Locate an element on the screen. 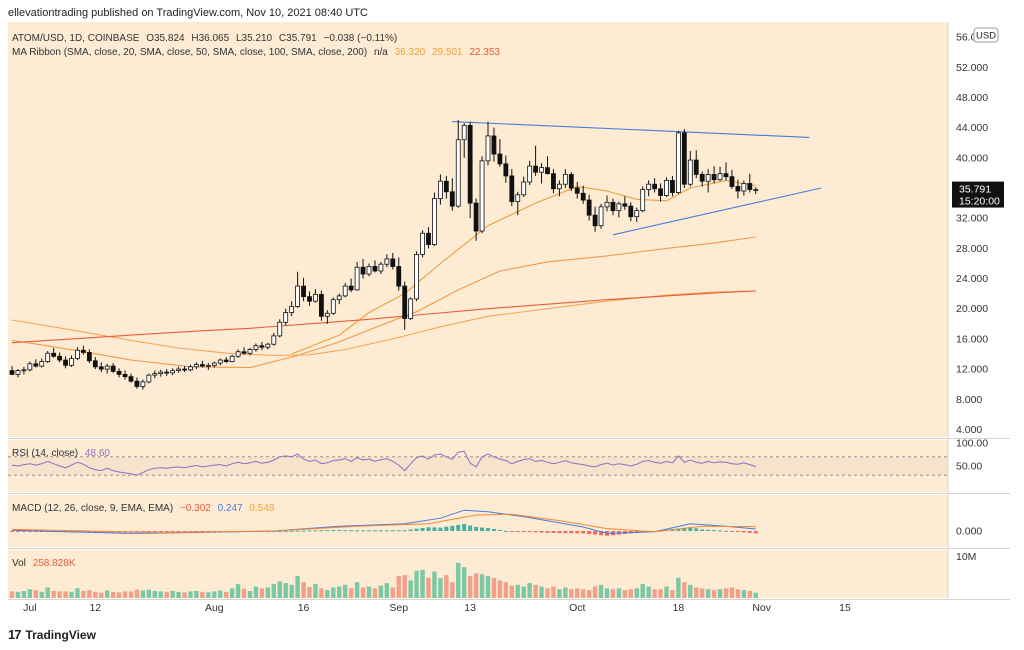  rsi-label: RSI (14, close) is located at coordinates (45, 453).